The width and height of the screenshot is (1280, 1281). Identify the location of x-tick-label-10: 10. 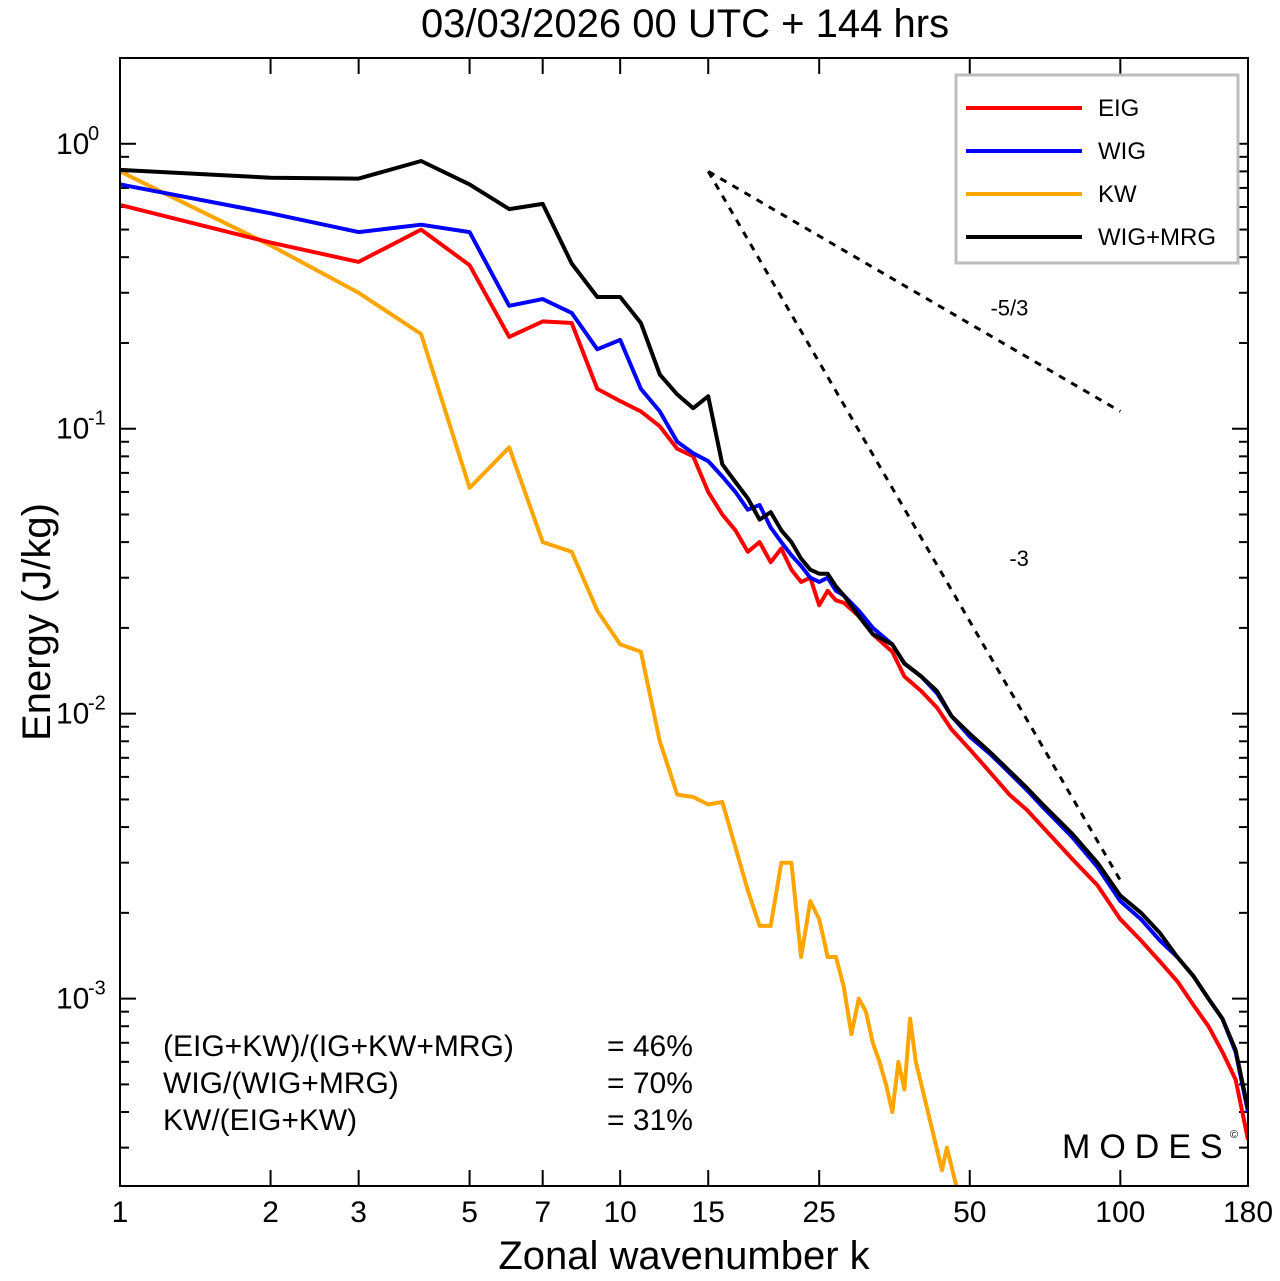
(619, 1212).